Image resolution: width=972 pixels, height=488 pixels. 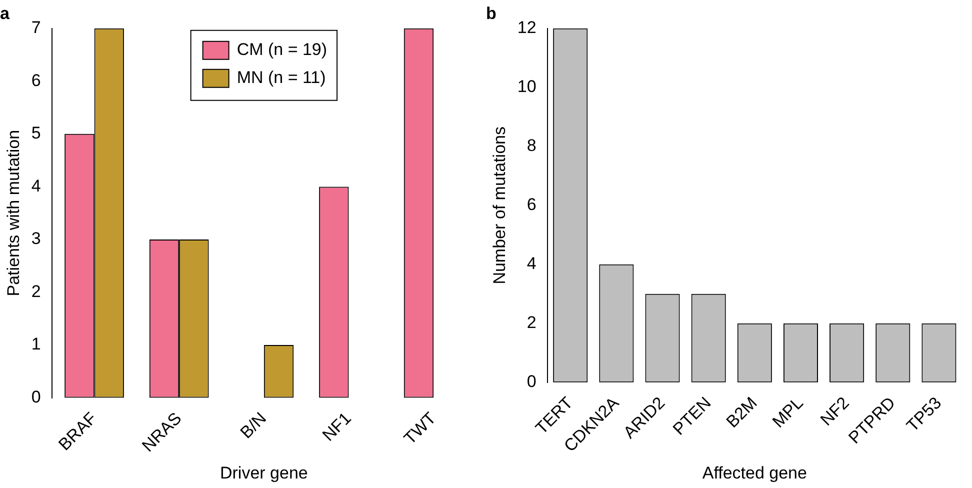 What do you see at coordinates (36, 238) in the screenshot?
I see `y-tick-label: 3` at bounding box center [36, 238].